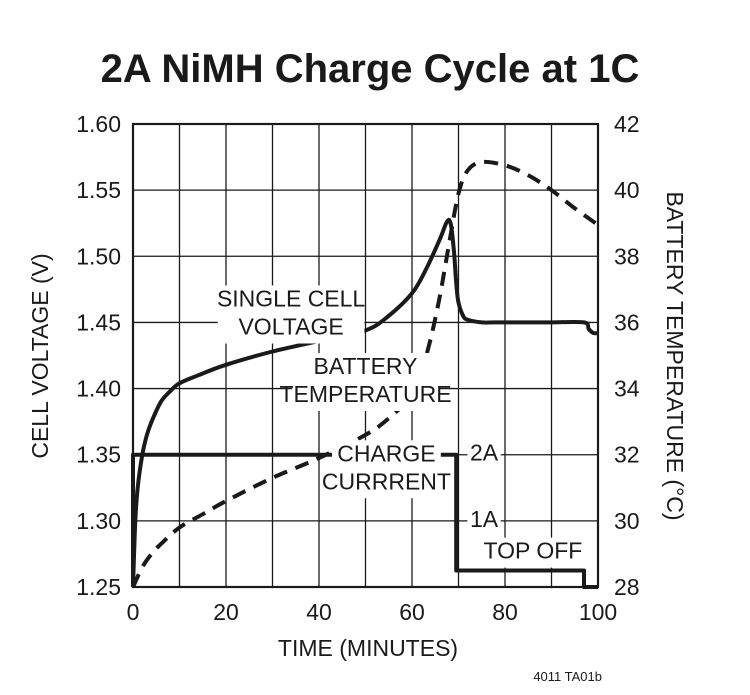  I want to click on x-tick-label: 0, so click(133, 612).